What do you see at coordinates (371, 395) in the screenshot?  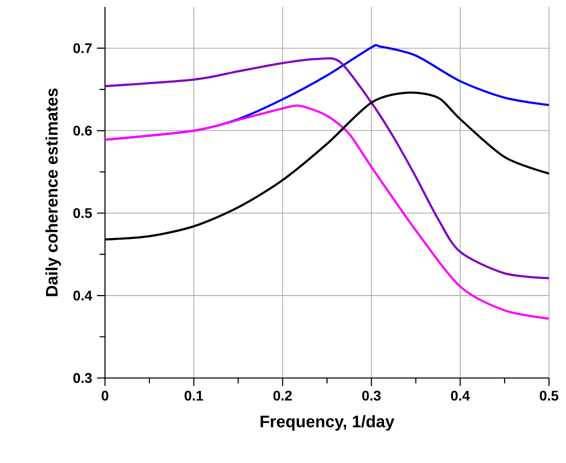 I see `x-tick-label: 0.3` at bounding box center [371, 395].